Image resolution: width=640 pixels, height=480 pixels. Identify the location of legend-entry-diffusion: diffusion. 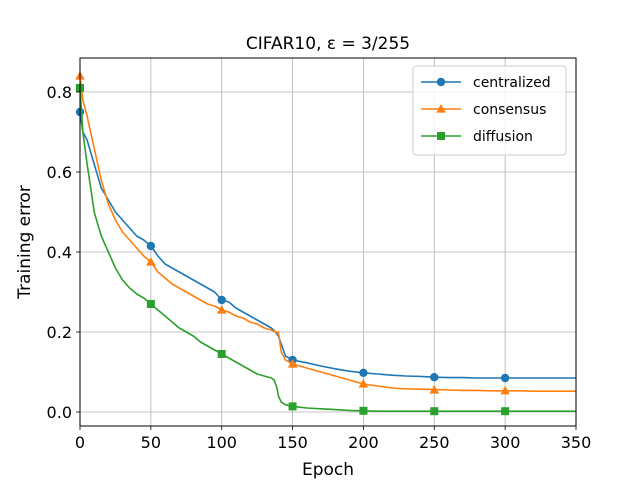
(477, 137).